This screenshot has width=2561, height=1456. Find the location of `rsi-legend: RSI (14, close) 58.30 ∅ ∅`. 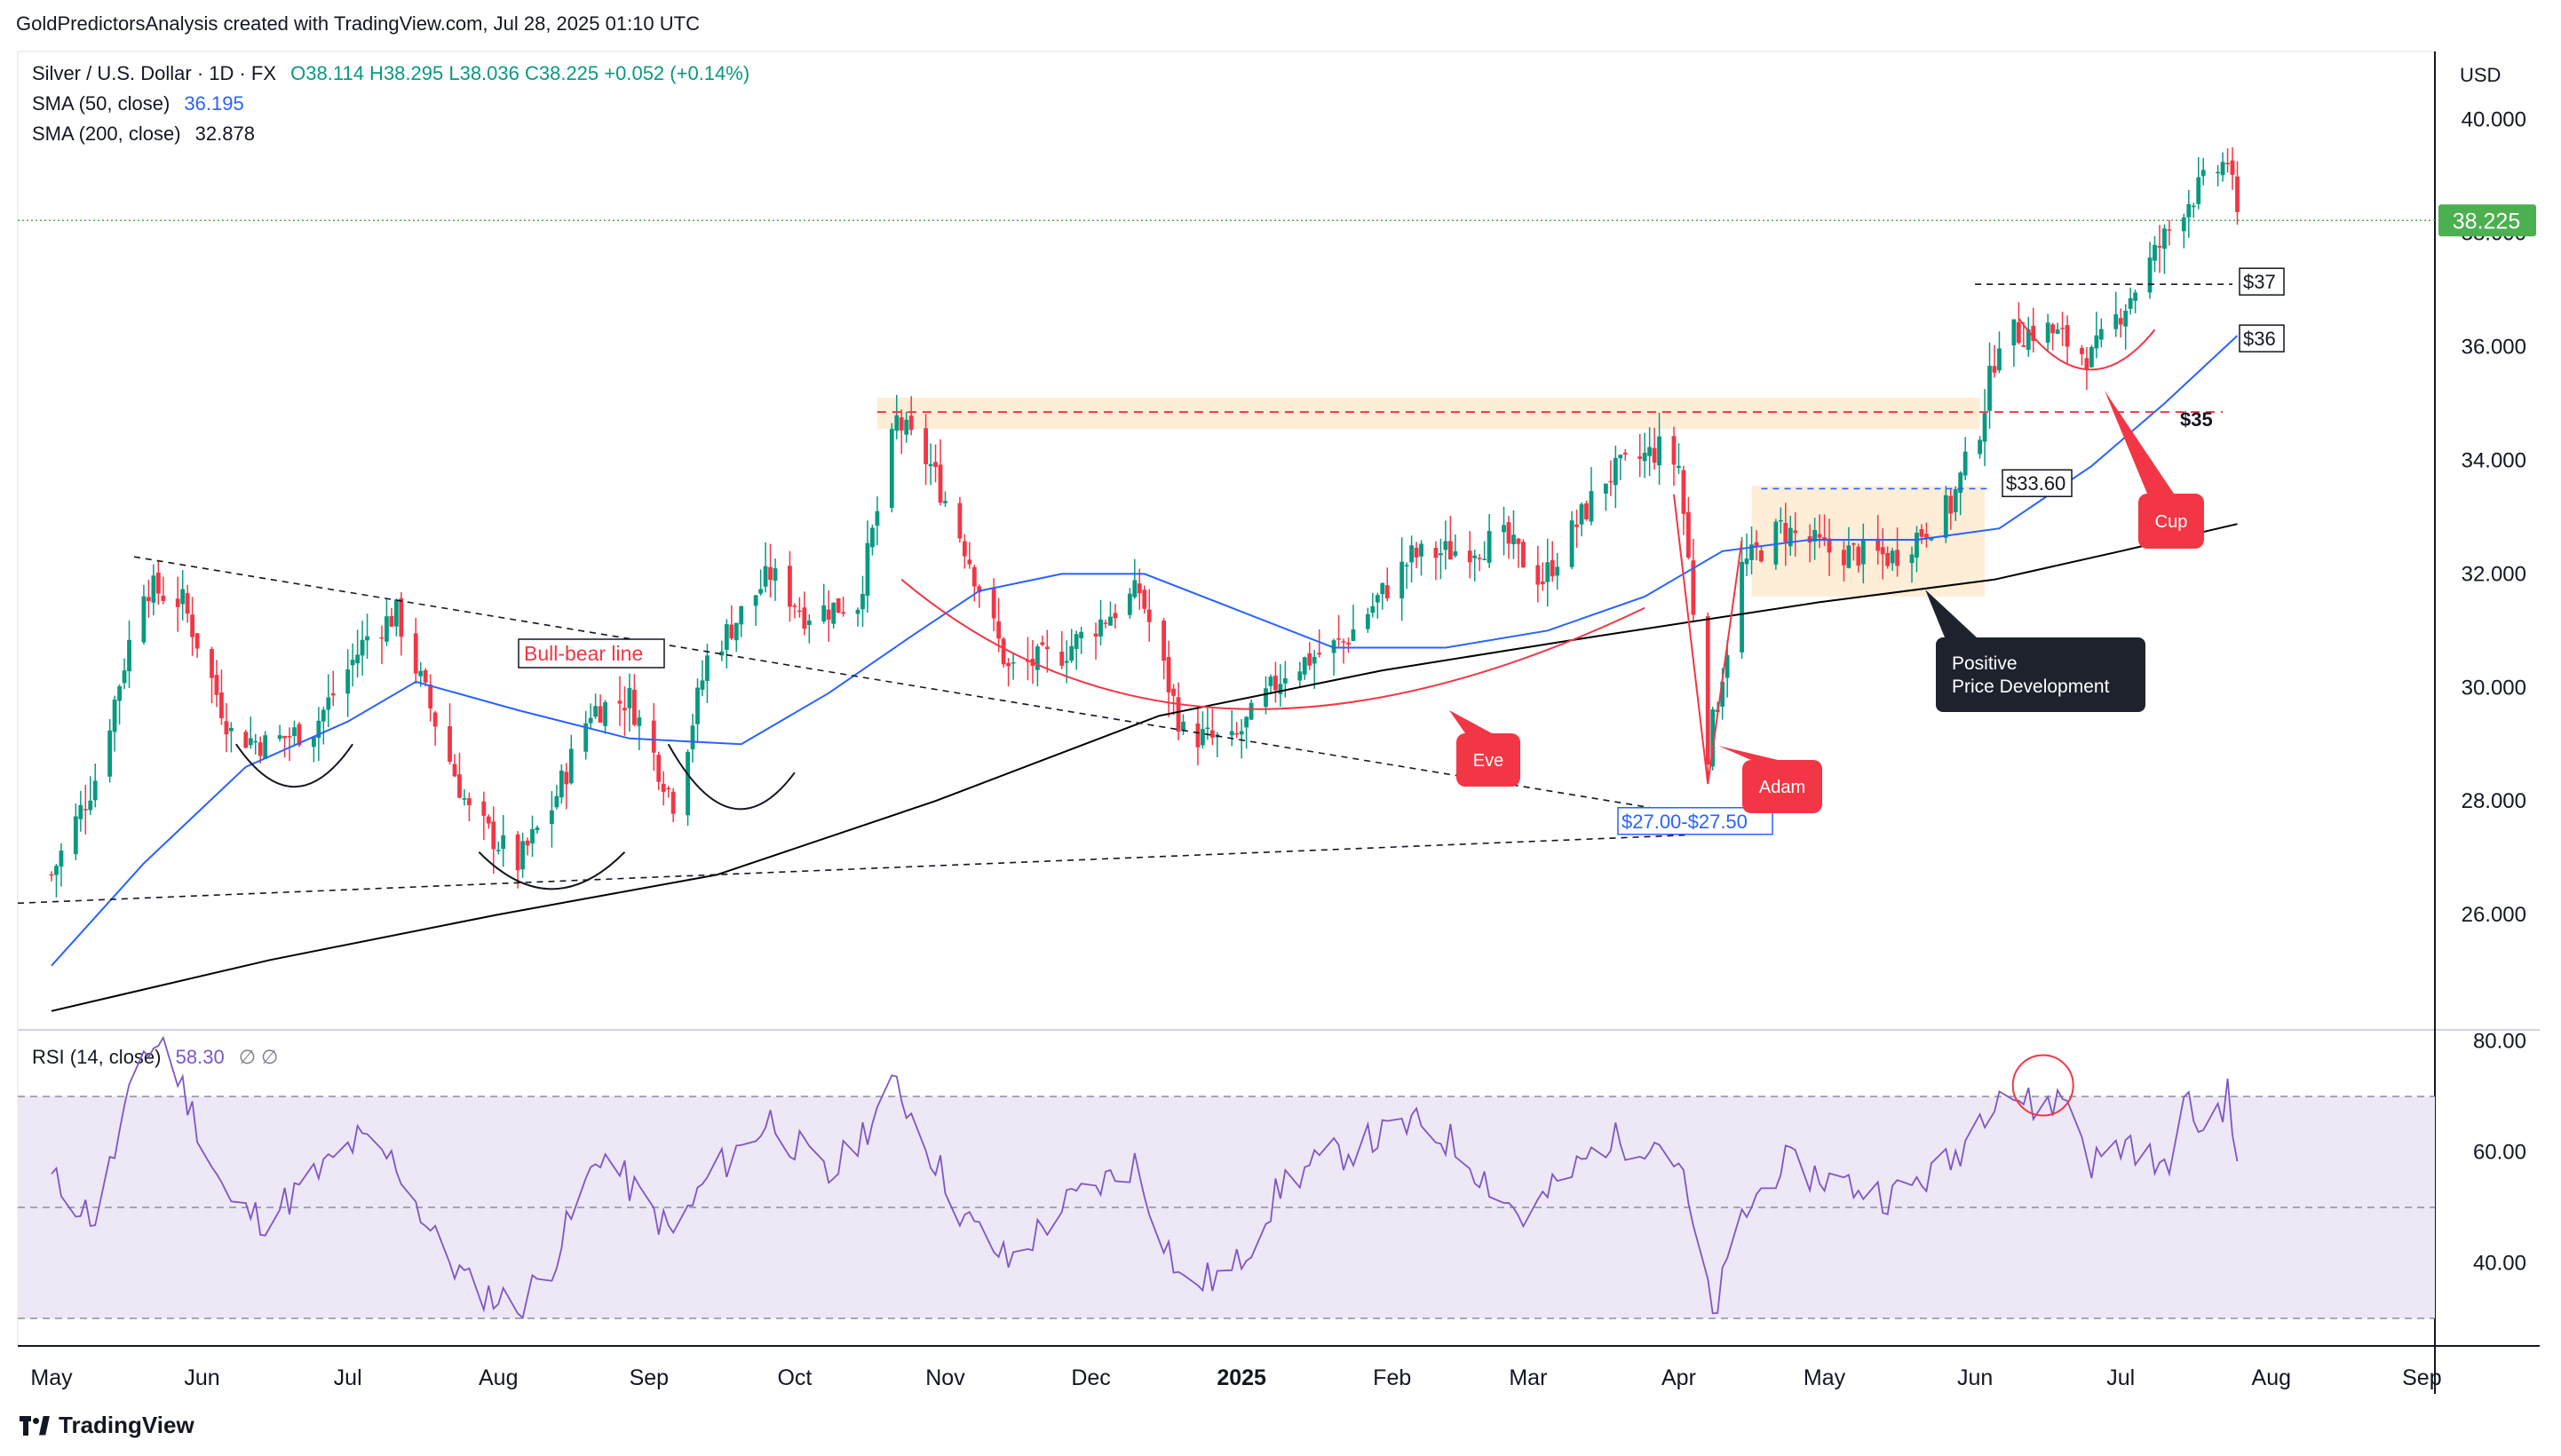

rsi-legend: RSI (14, close) 58.30 ∅ ∅ is located at coordinates (155, 1057).